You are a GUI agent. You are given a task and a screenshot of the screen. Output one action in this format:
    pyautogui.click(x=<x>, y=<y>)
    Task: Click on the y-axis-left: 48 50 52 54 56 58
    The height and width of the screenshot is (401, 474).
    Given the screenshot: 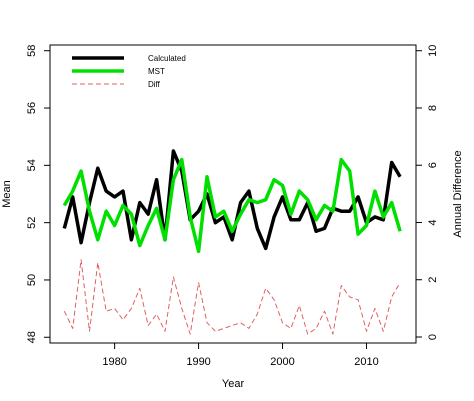 What is the action you would take?
    pyautogui.click(x=38, y=194)
    